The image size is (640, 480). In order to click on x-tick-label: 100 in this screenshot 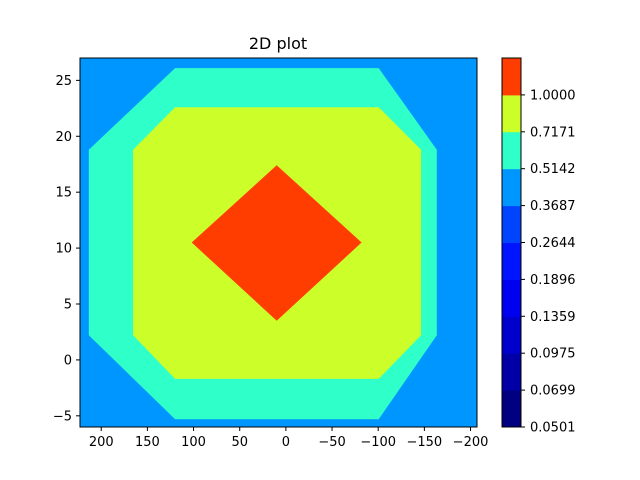, I will do `click(193, 442)`.